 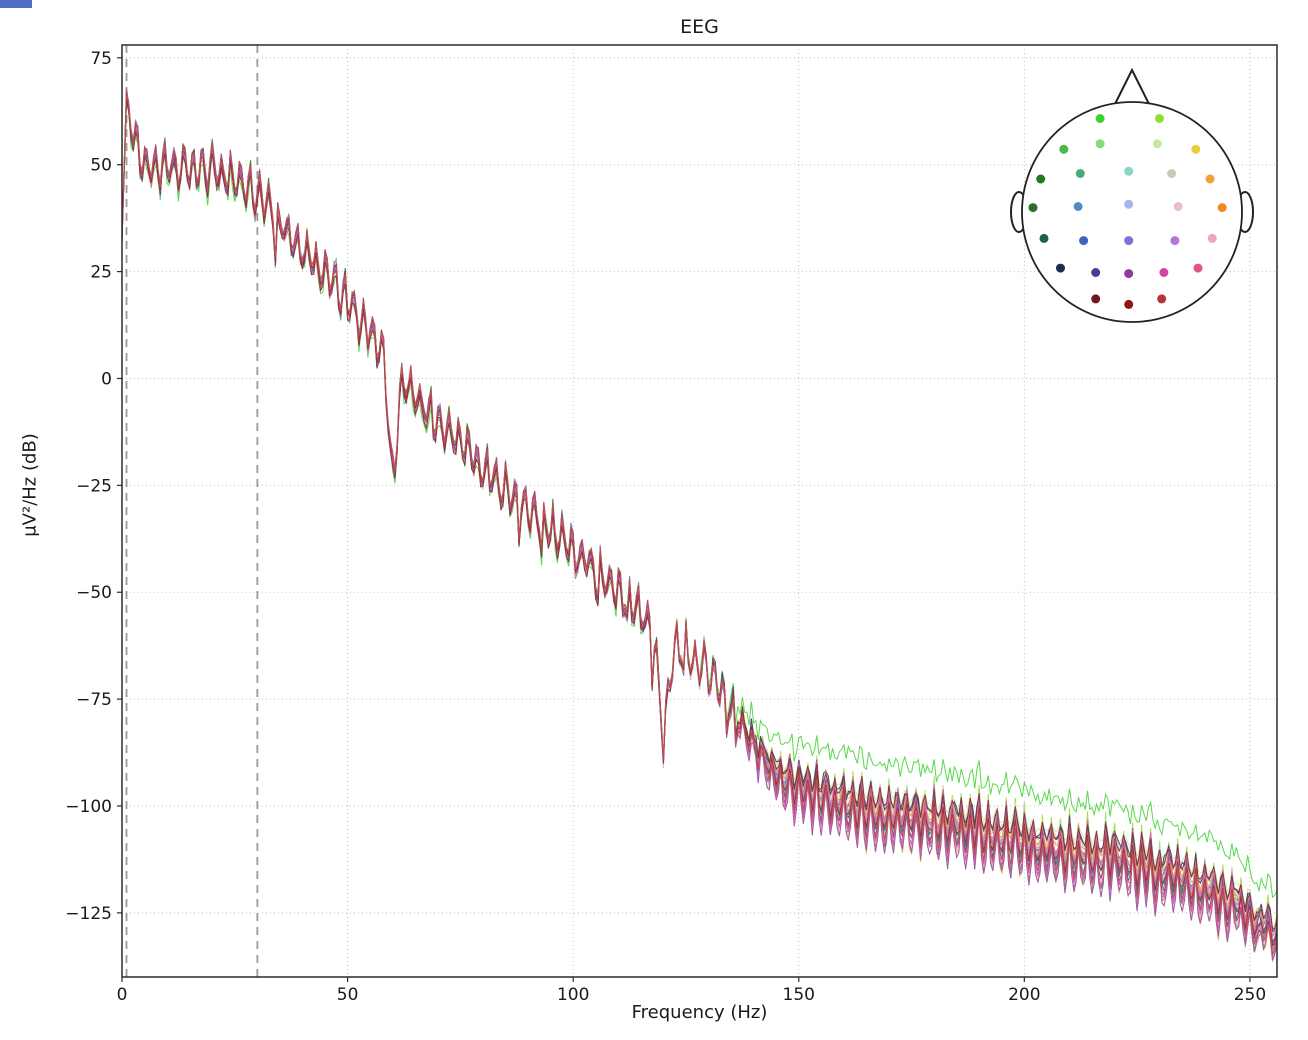 What do you see at coordinates (1132, 87) in the screenshot?
I see `nose-icon` at bounding box center [1132, 87].